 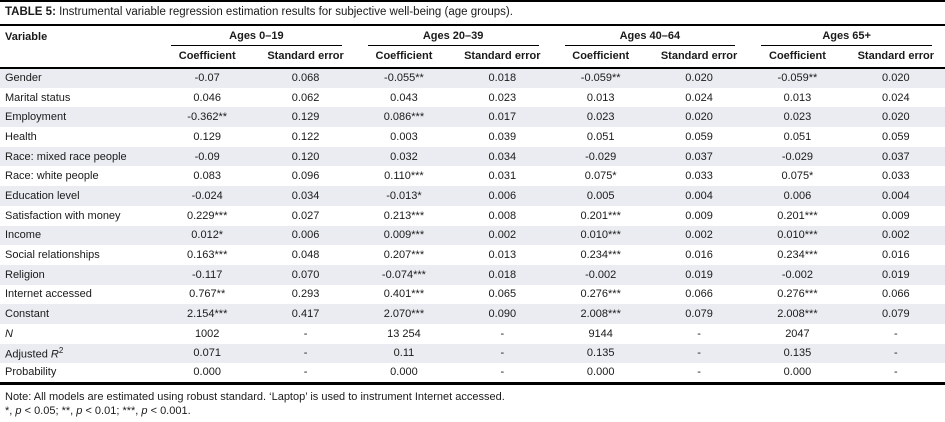 I want to click on table-row: N 1002 - 13 254 - 9144 - 2047 -, so click(x=472, y=334).